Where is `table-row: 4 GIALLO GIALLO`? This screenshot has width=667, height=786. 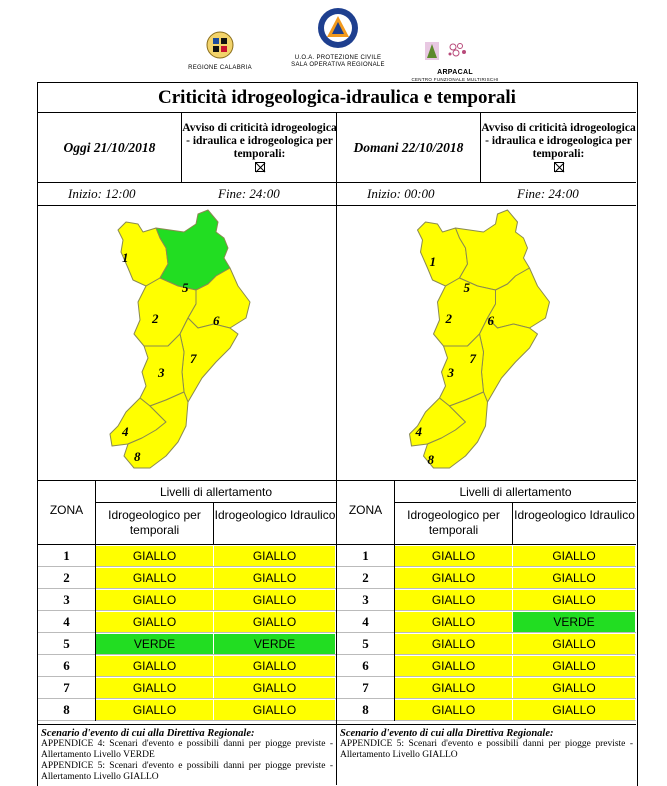
table-row: 4 GIALLO GIALLO is located at coordinates (187, 622).